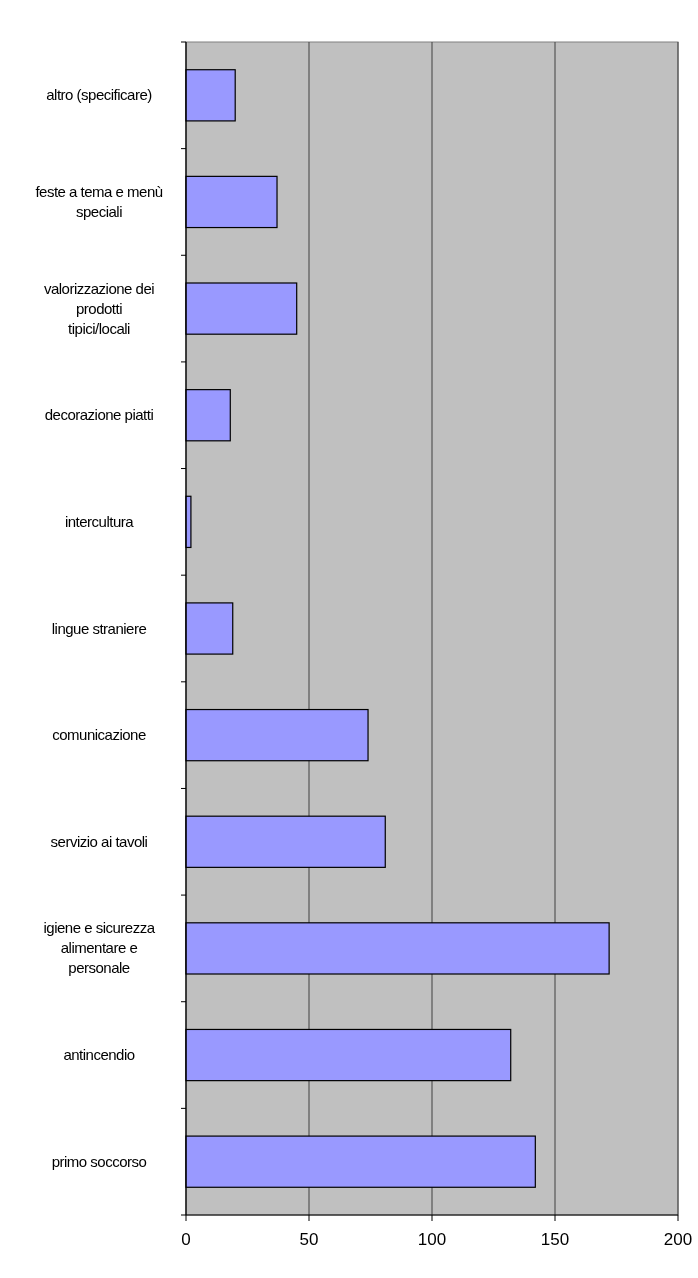  What do you see at coordinates (99, 841) in the screenshot?
I see `y-tick-label: servizio ai tavoli` at bounding box center [99, 841].